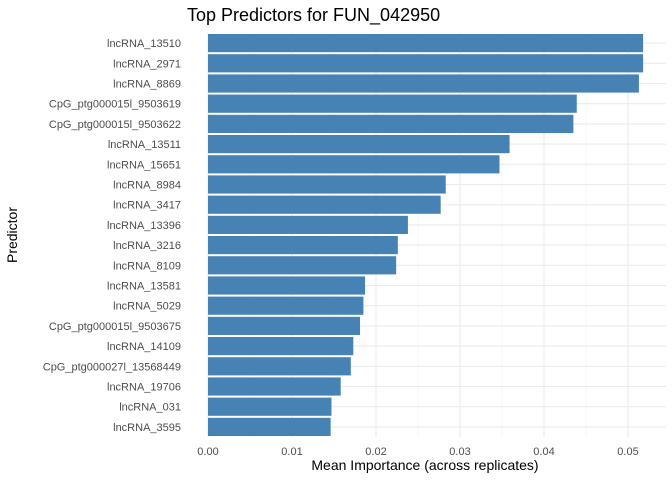 The width and height of the screenshot is (672, 480). Describe the element at coordinates (291, 452) in the screenshot. I see `x-tick-label: 0.01` at that location.